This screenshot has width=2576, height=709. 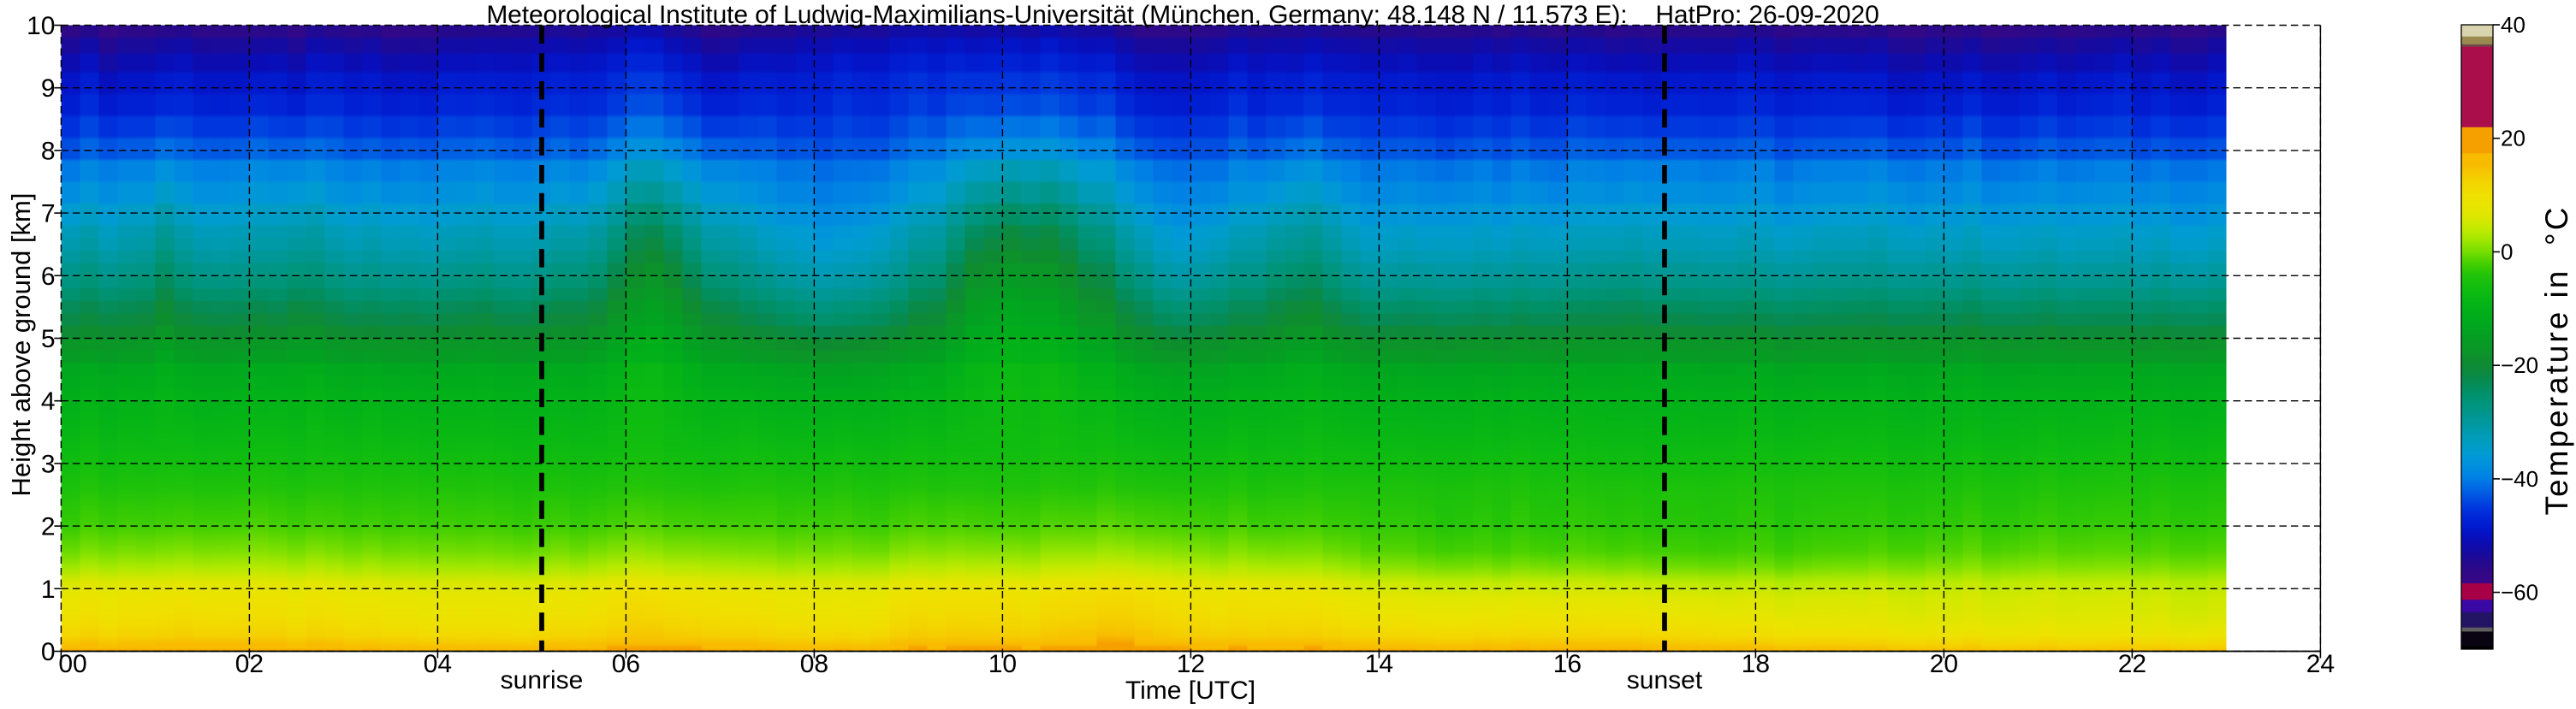 I want to click on svg-text: 40, so click(x=2513, y=25).